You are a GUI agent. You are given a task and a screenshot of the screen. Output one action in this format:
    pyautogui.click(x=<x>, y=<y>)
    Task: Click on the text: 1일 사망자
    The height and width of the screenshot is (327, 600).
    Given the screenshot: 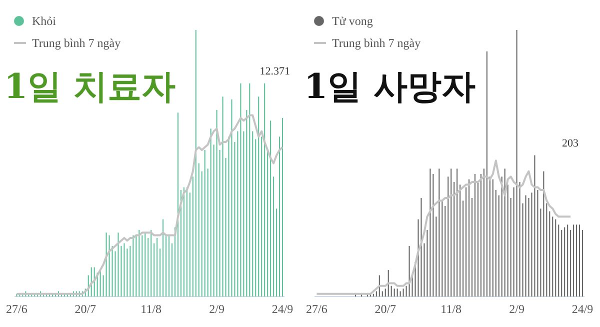 What is the action you would take?
    pyautogui.click(x=390, y=87)
    